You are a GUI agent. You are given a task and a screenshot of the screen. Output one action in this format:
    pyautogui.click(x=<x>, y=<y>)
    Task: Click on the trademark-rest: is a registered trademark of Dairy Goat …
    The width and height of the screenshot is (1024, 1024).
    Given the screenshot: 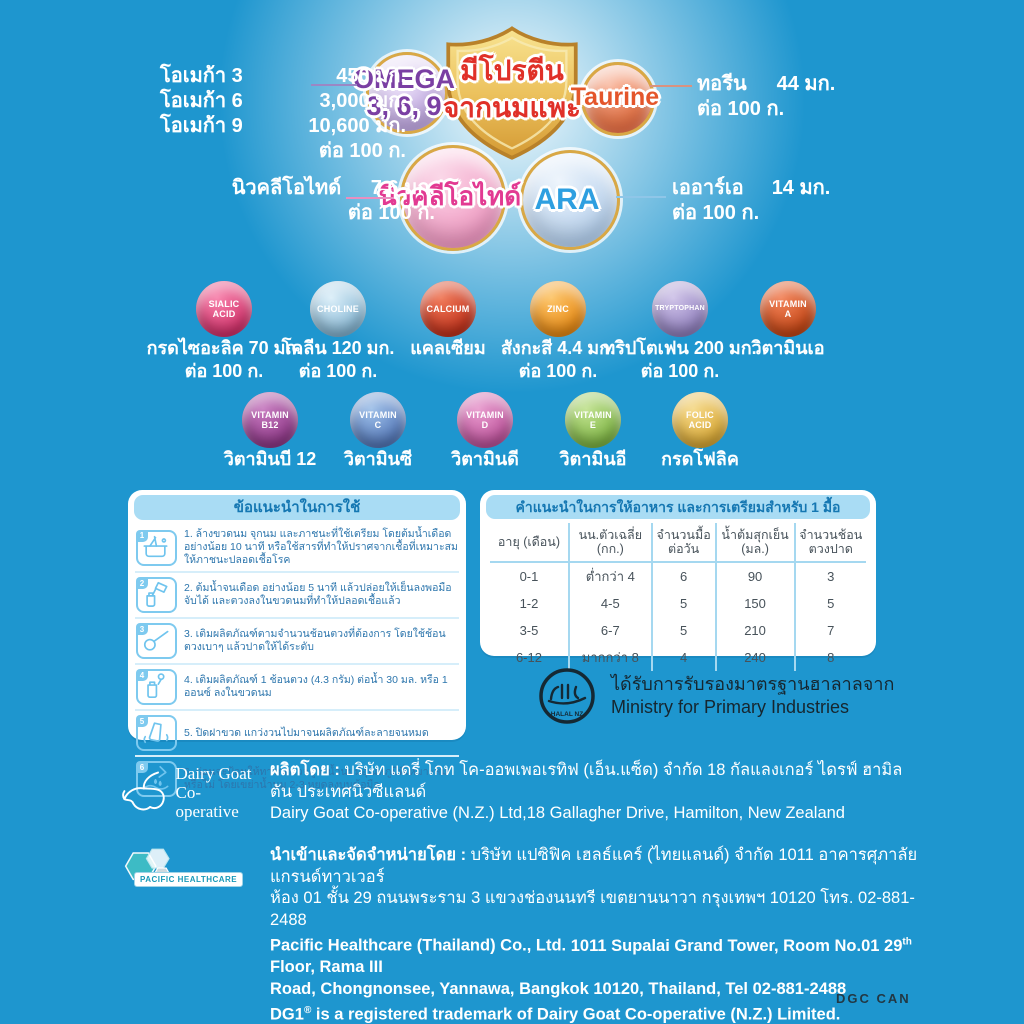 What is the action you would take?
    pyautogui.click(x=576, y=1014)
    